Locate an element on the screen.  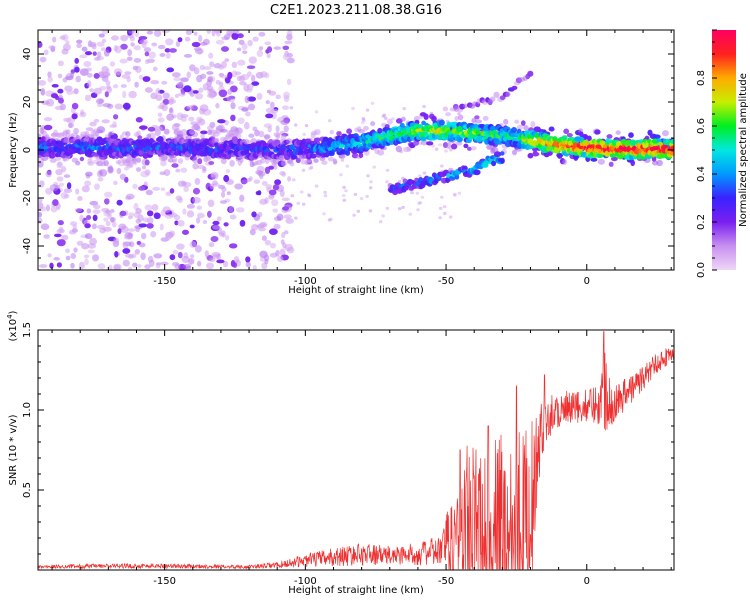
y-tick-label: 1.0 is located at coordinates (27, 410).